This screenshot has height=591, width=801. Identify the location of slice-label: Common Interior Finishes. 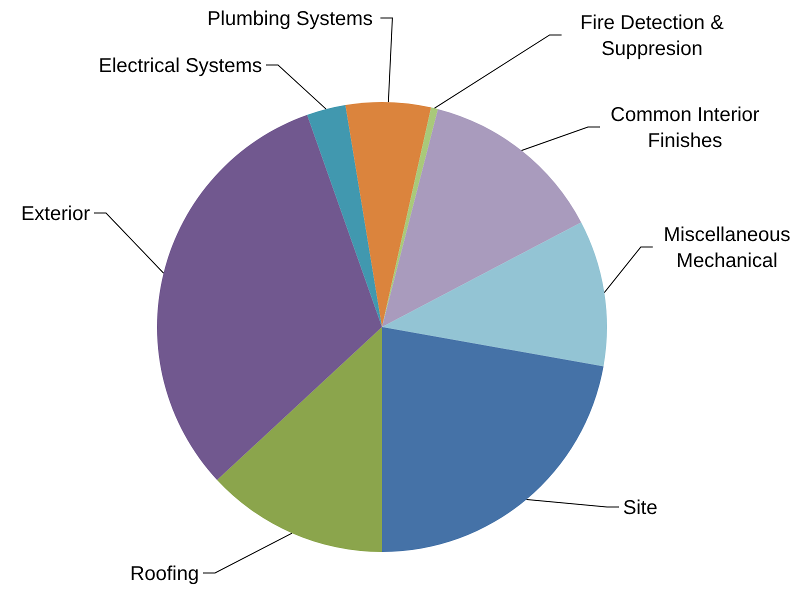
(685, 128).